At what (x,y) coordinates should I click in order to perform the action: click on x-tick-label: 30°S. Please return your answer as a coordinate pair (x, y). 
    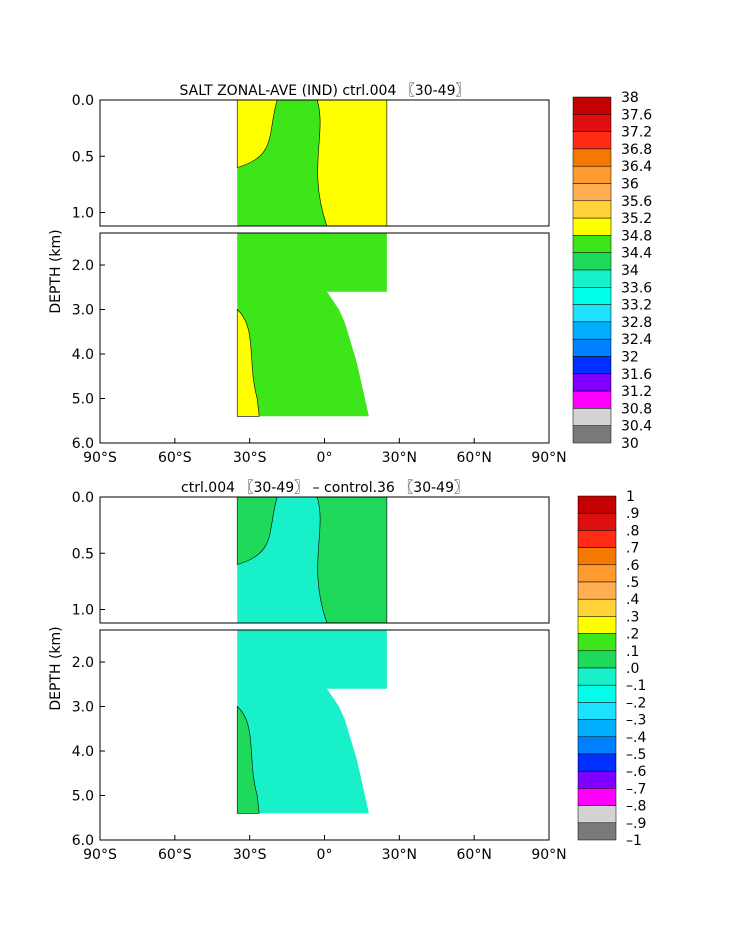
    Looking at the image, I should click on (250, 855).